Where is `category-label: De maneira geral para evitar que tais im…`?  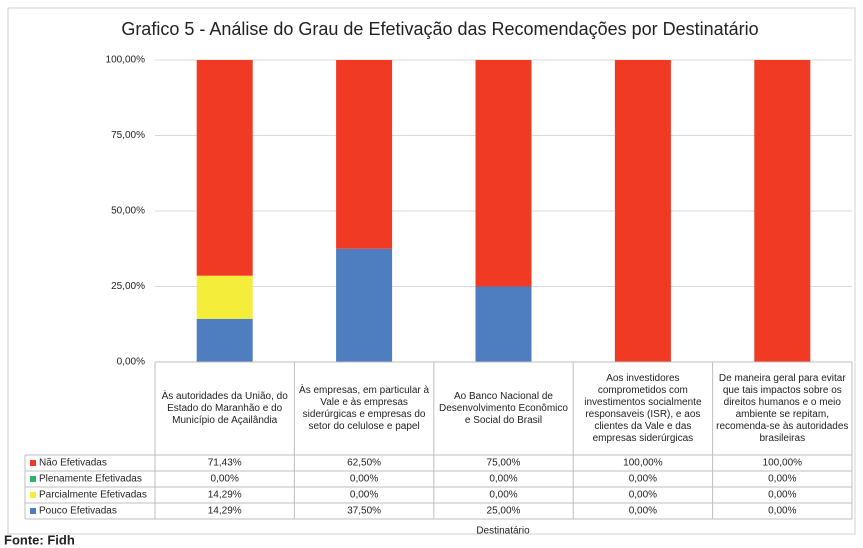 category-label: De maneira geral para evitar que tais im… is located at coordinates (782, 408).